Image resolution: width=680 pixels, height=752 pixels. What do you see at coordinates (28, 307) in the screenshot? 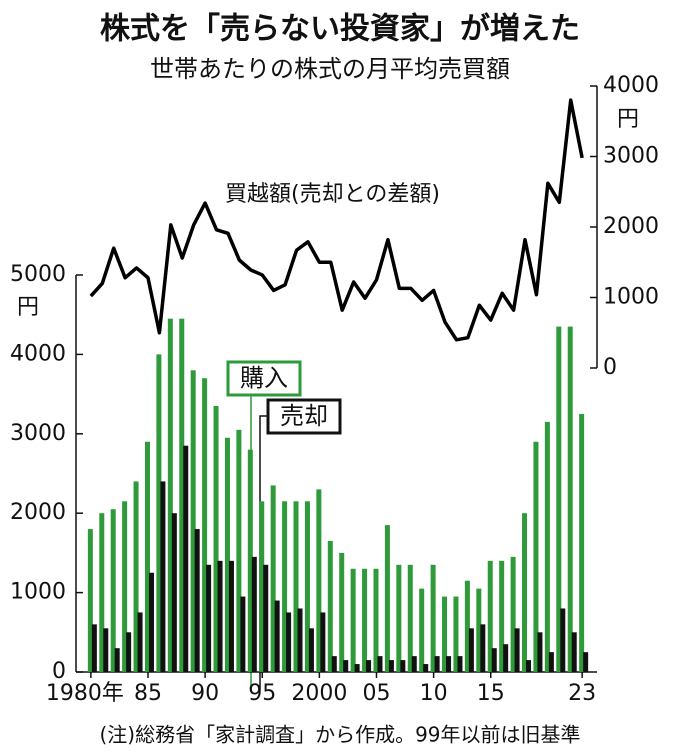
I see `y-unit: 円` at bounding box center [28, 307].